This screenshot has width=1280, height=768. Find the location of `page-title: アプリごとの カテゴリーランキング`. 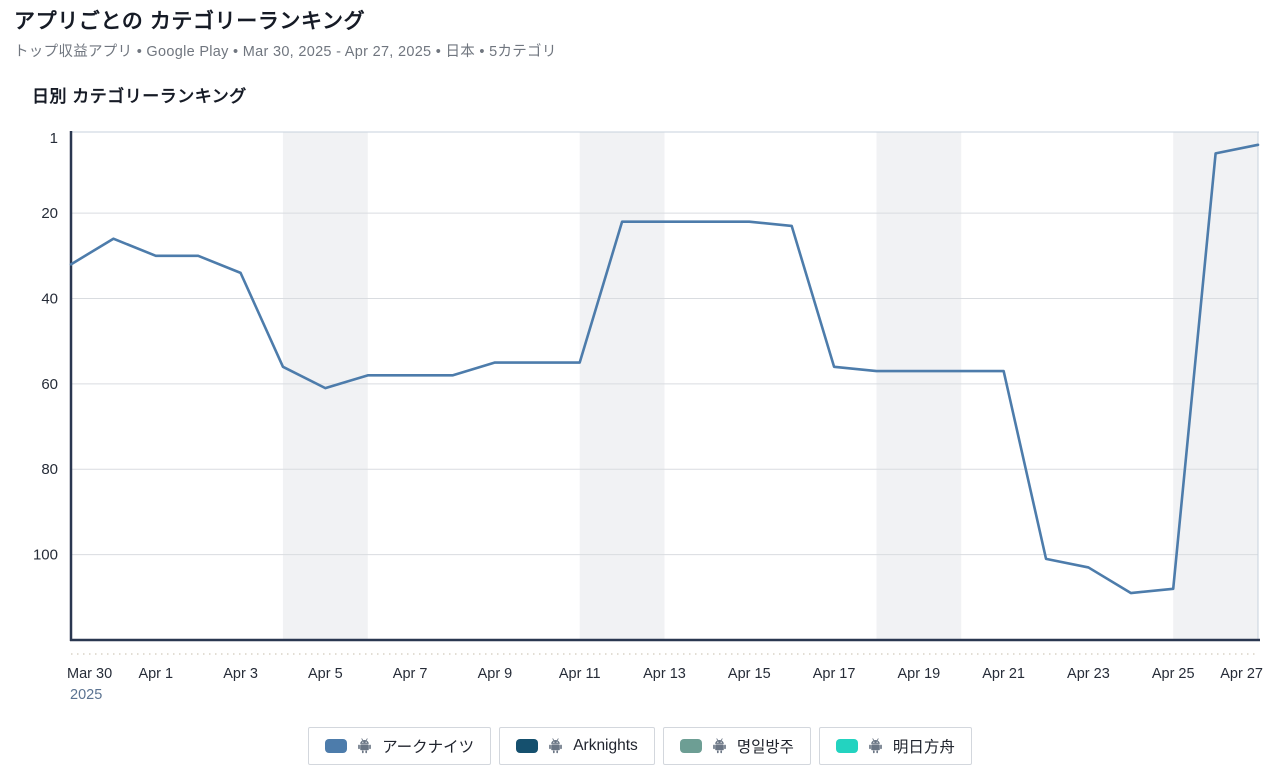

page-title: アプリごとの カテゴリーランキング is located at coordinates (190, 21).